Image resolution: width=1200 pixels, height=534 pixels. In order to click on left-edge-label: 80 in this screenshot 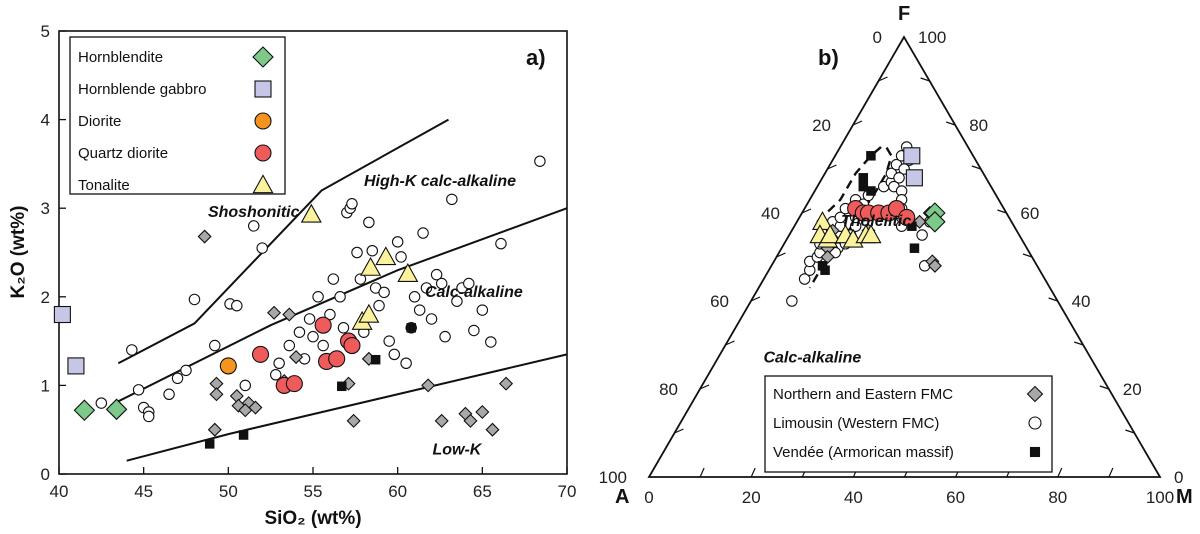, I will do `click(668, 389)`.